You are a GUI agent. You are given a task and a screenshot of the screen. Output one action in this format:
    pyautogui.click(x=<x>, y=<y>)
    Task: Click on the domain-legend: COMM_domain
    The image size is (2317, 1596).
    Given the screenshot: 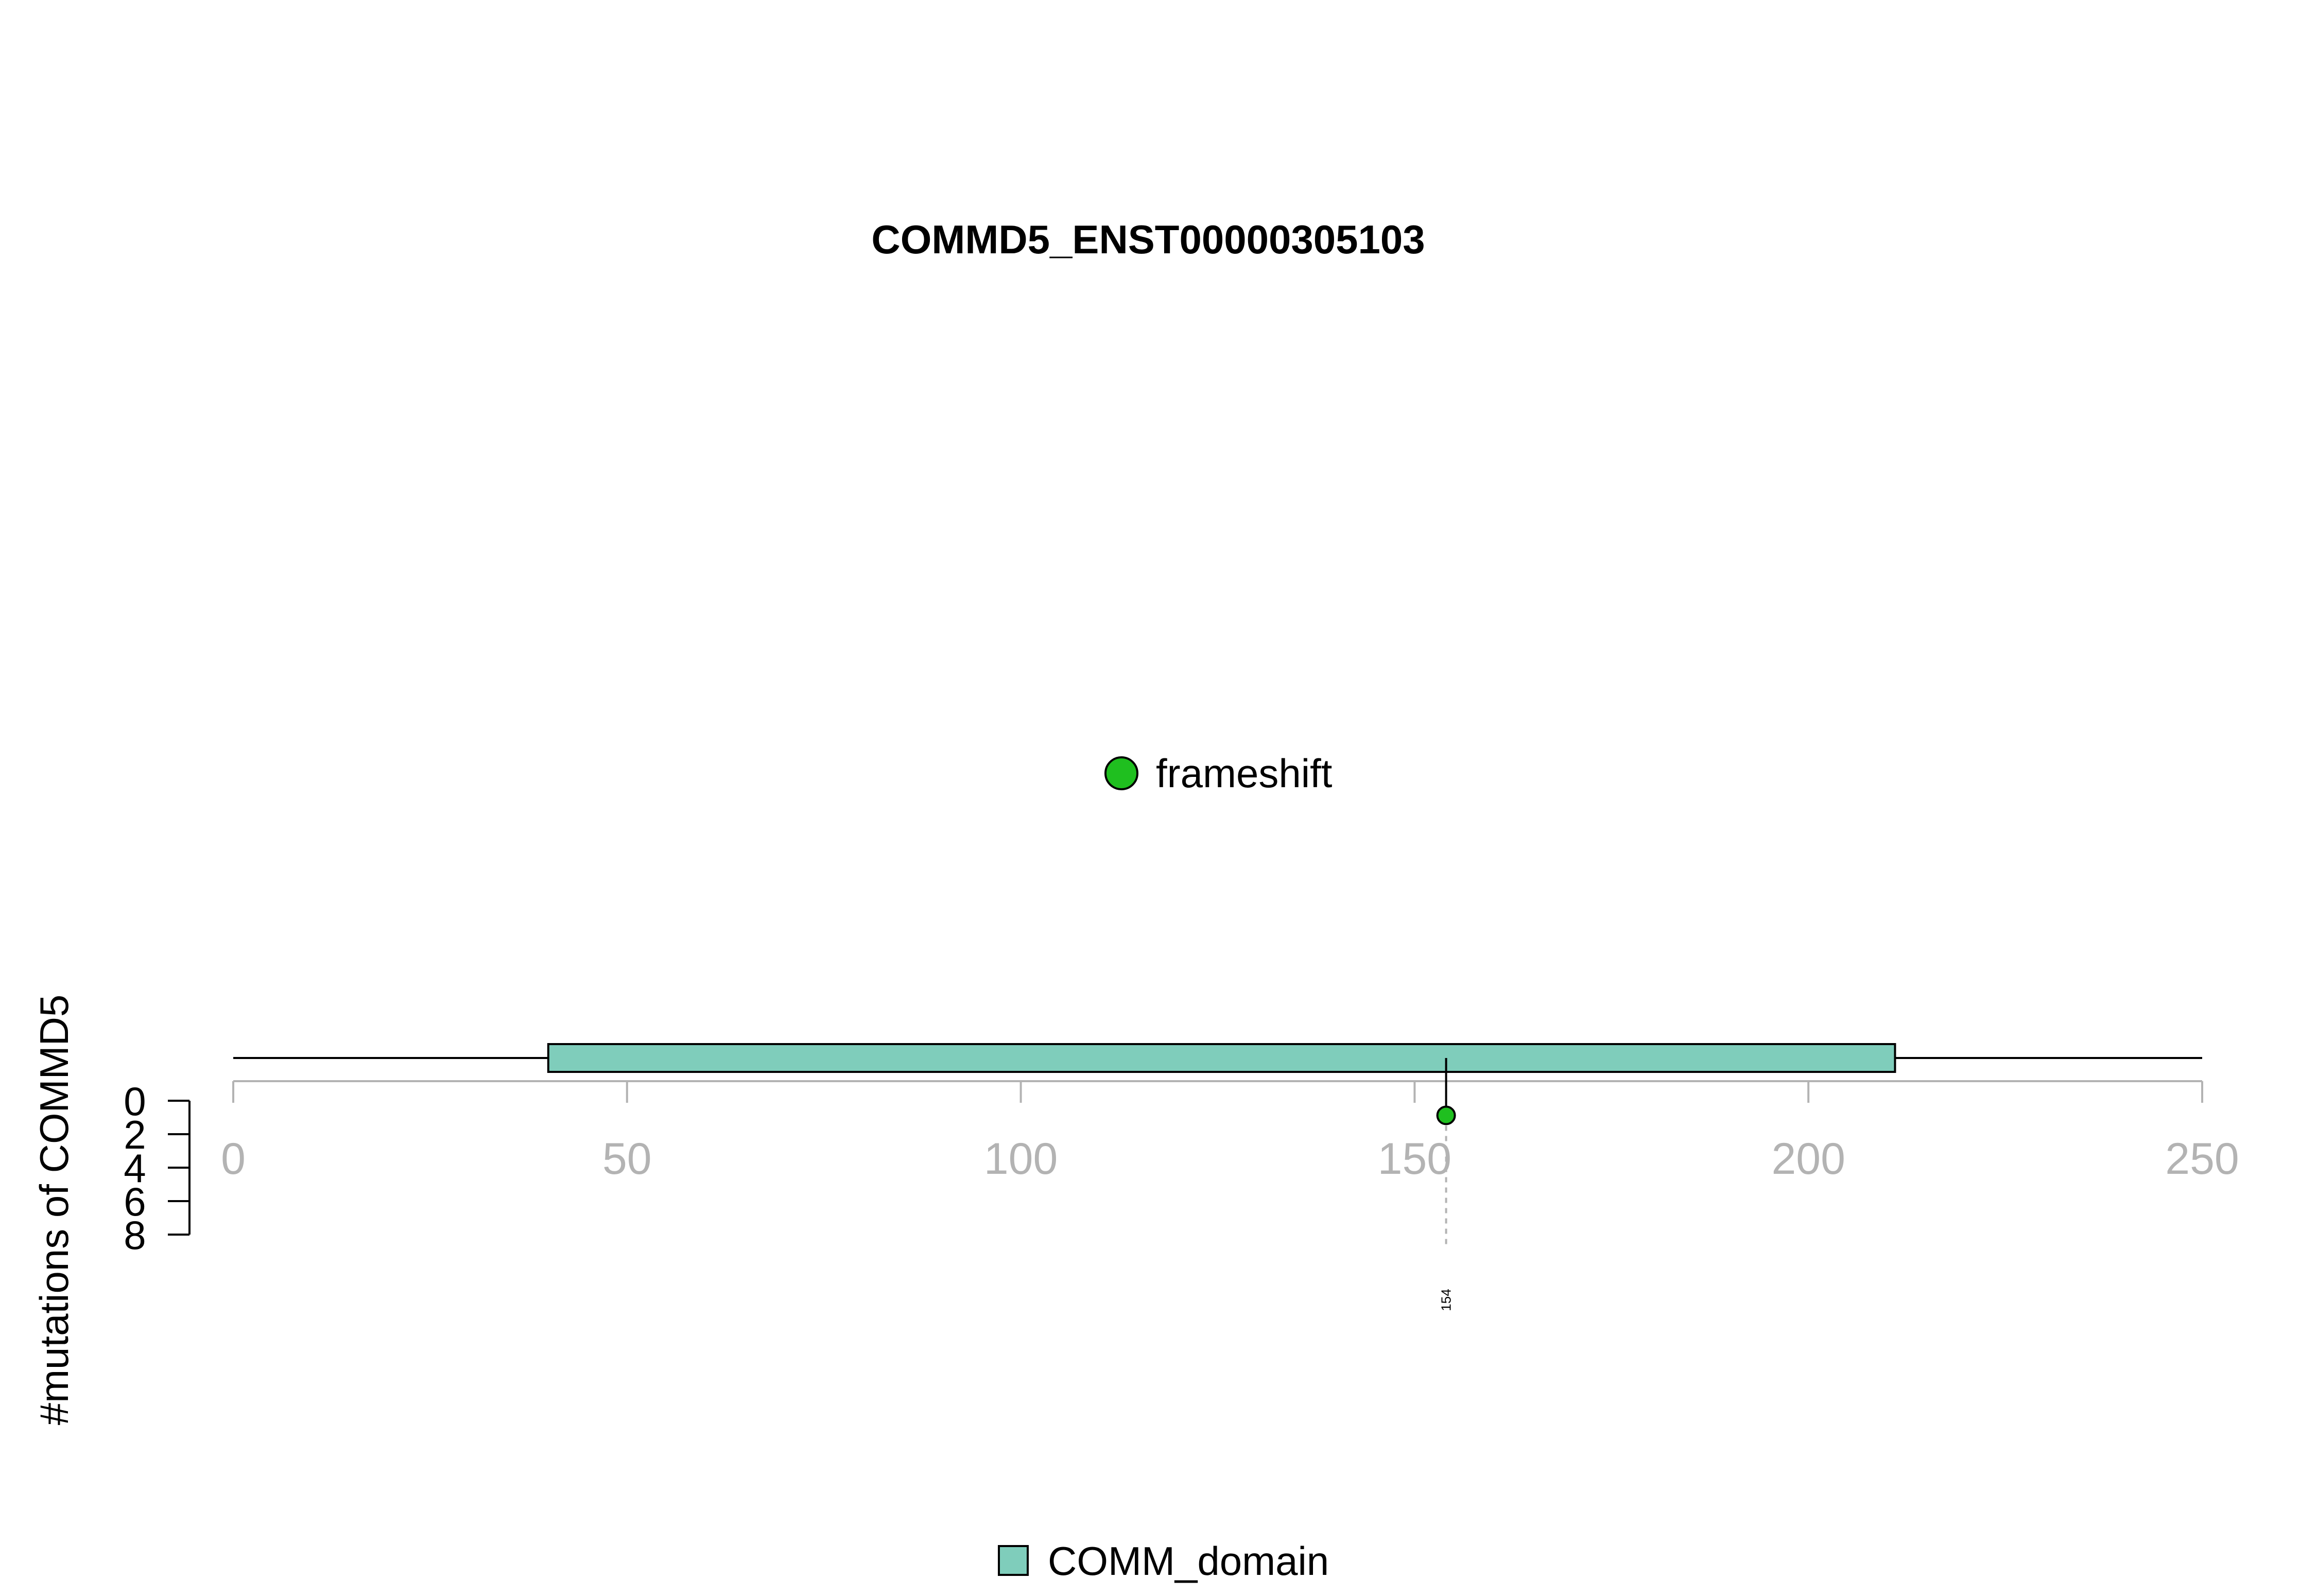 What is the action you would take?
    pyautogui.click(x=1163, y=1561)
    